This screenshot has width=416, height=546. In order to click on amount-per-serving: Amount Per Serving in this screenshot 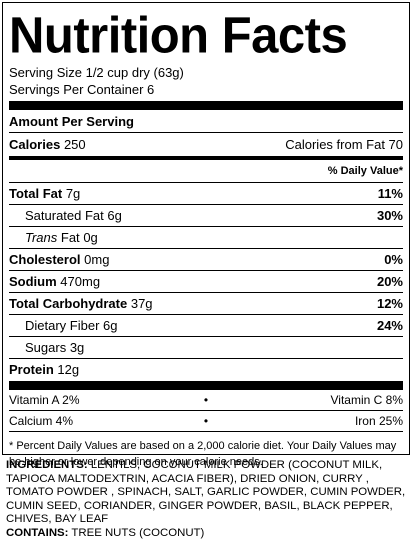, I will do `click(206, 121)`.